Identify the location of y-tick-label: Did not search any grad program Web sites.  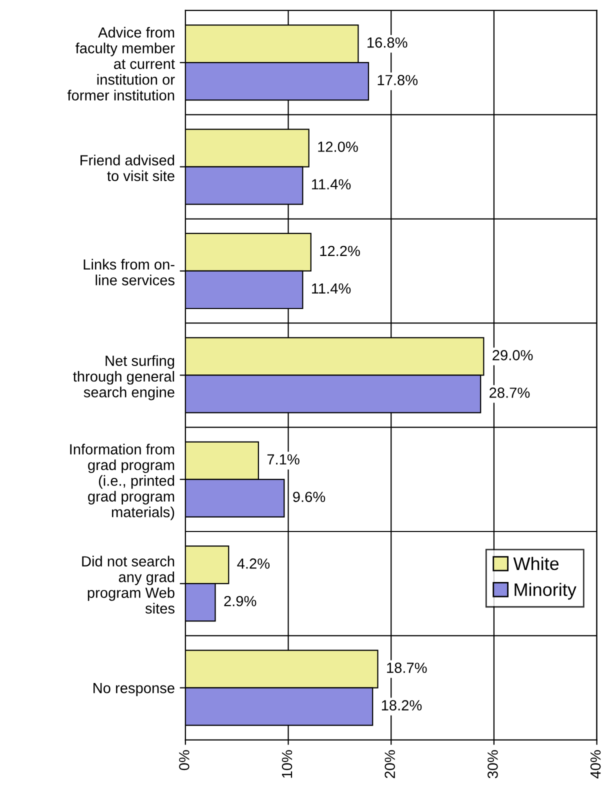
(128, 585).